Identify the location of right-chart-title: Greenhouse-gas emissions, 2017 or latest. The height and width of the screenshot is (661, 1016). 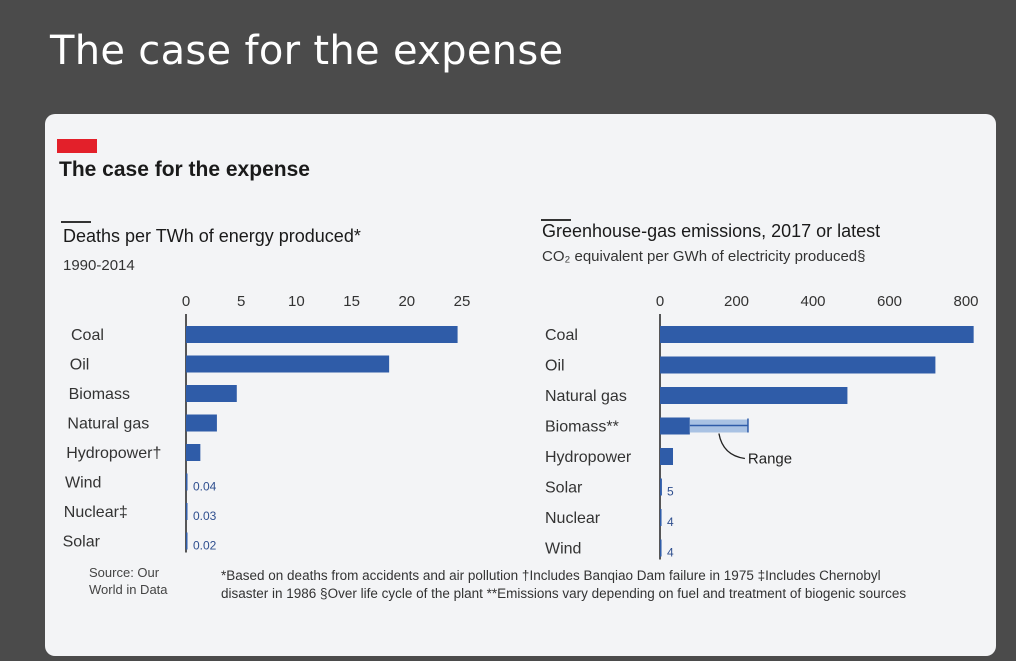
(711, 231).